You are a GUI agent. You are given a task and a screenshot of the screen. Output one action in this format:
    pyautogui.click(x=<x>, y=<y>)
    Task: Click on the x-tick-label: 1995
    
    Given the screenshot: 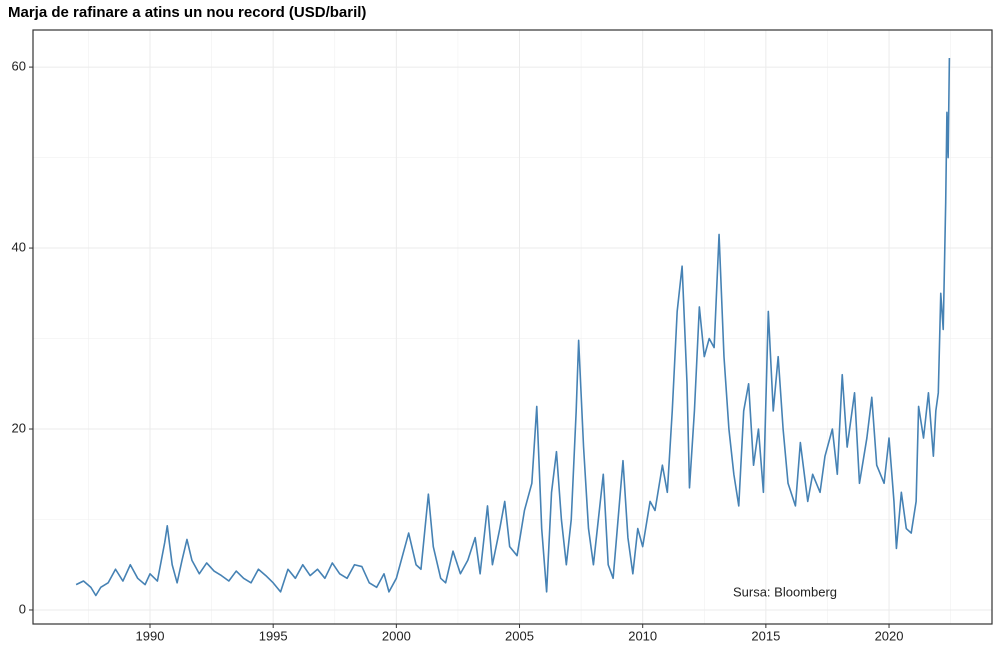 What is the action you would take?
    pyautogui.click(x=273, y=635)
    